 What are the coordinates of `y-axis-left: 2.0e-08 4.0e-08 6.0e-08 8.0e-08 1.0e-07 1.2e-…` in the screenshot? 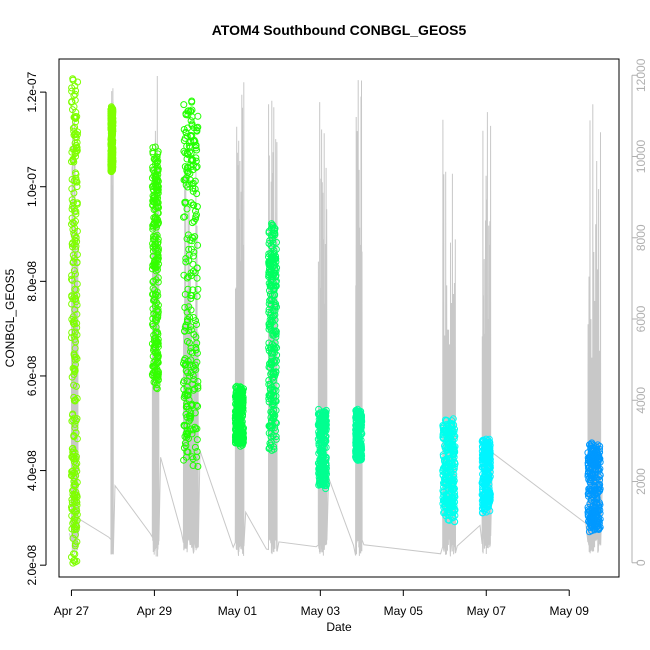 It's located at (36, 328).